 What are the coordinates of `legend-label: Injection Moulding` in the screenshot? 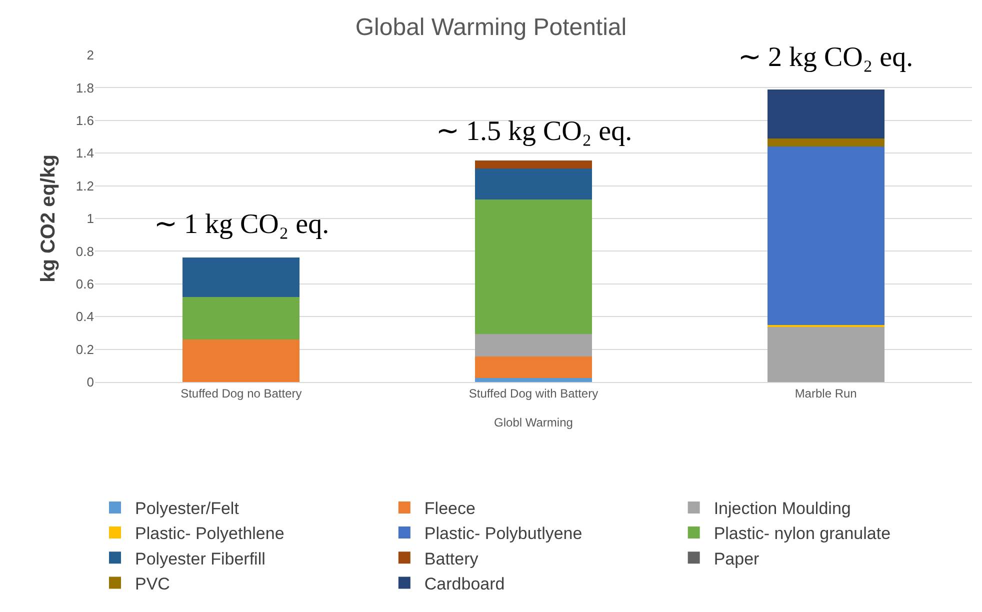 It's located at (782, 508).